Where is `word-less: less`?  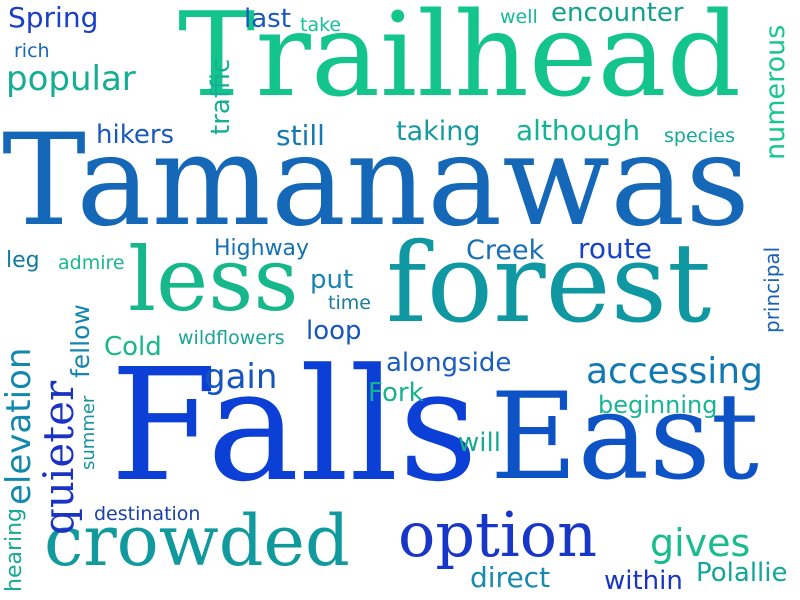 word-less: less is located at coordinates (213, 279).